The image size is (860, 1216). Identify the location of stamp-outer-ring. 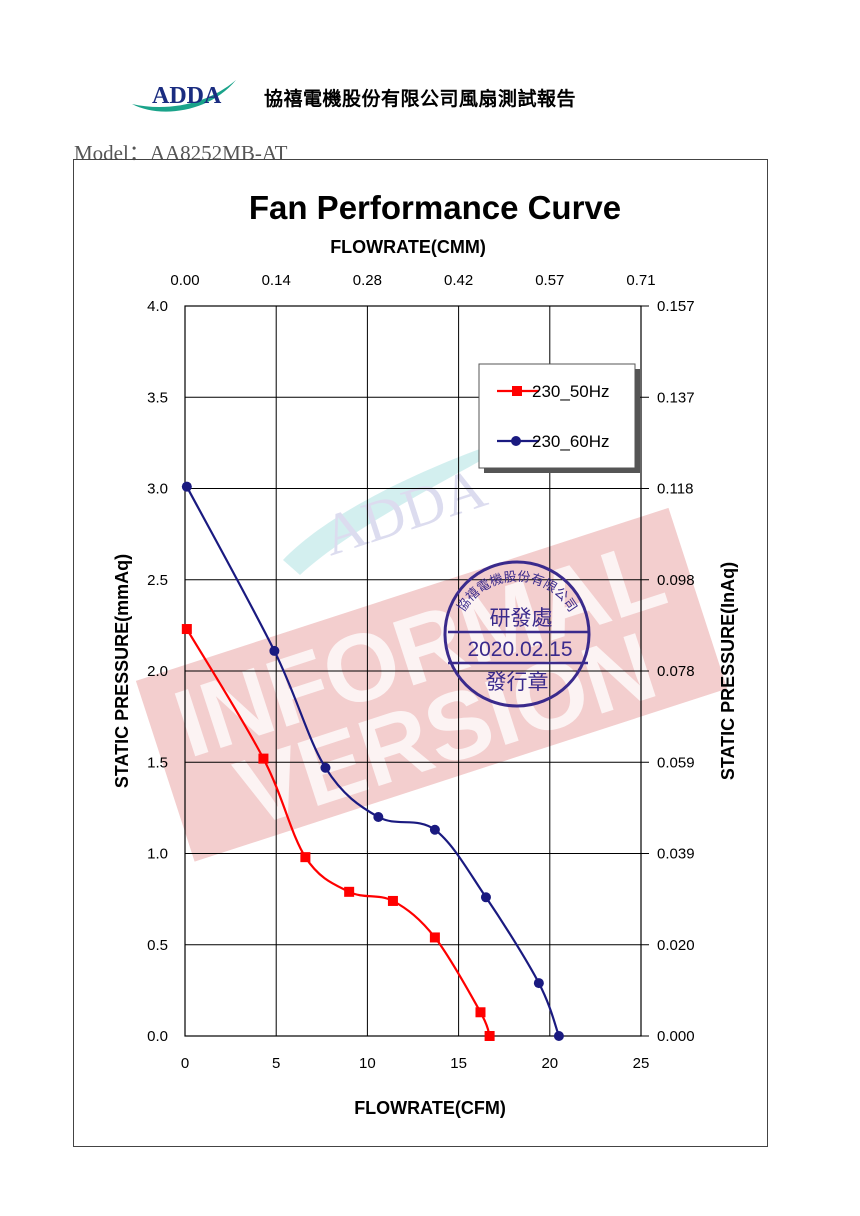
(517, 634).